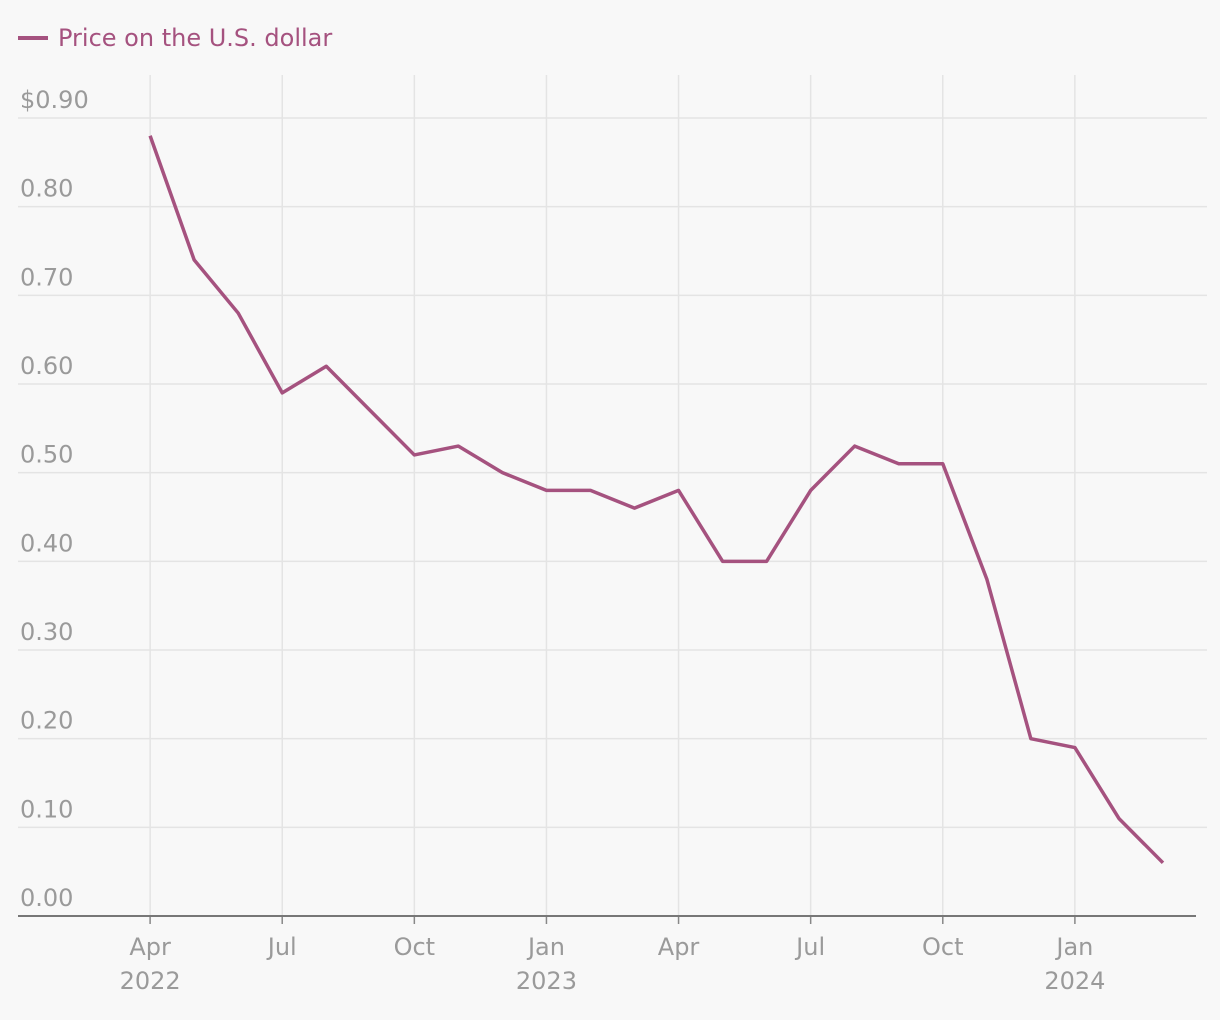 The width and height of the screenshot is (1220, 1020). Describe the element at coordinates (195, 38) in the screenshot. I see `legend-label: Price on the U.S. dollar` at that location.